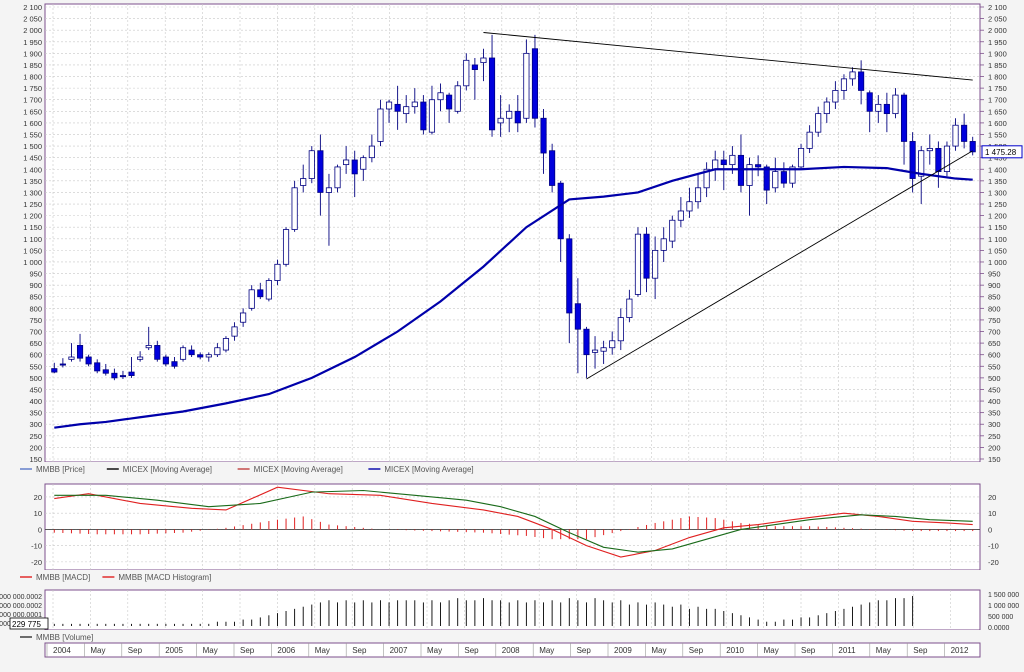 The height and width of the screenshot is (672, 1024). Describe the element at coordinates (994, 274) in the screenshot. I see `main-y-tick-right: 950` at that location.